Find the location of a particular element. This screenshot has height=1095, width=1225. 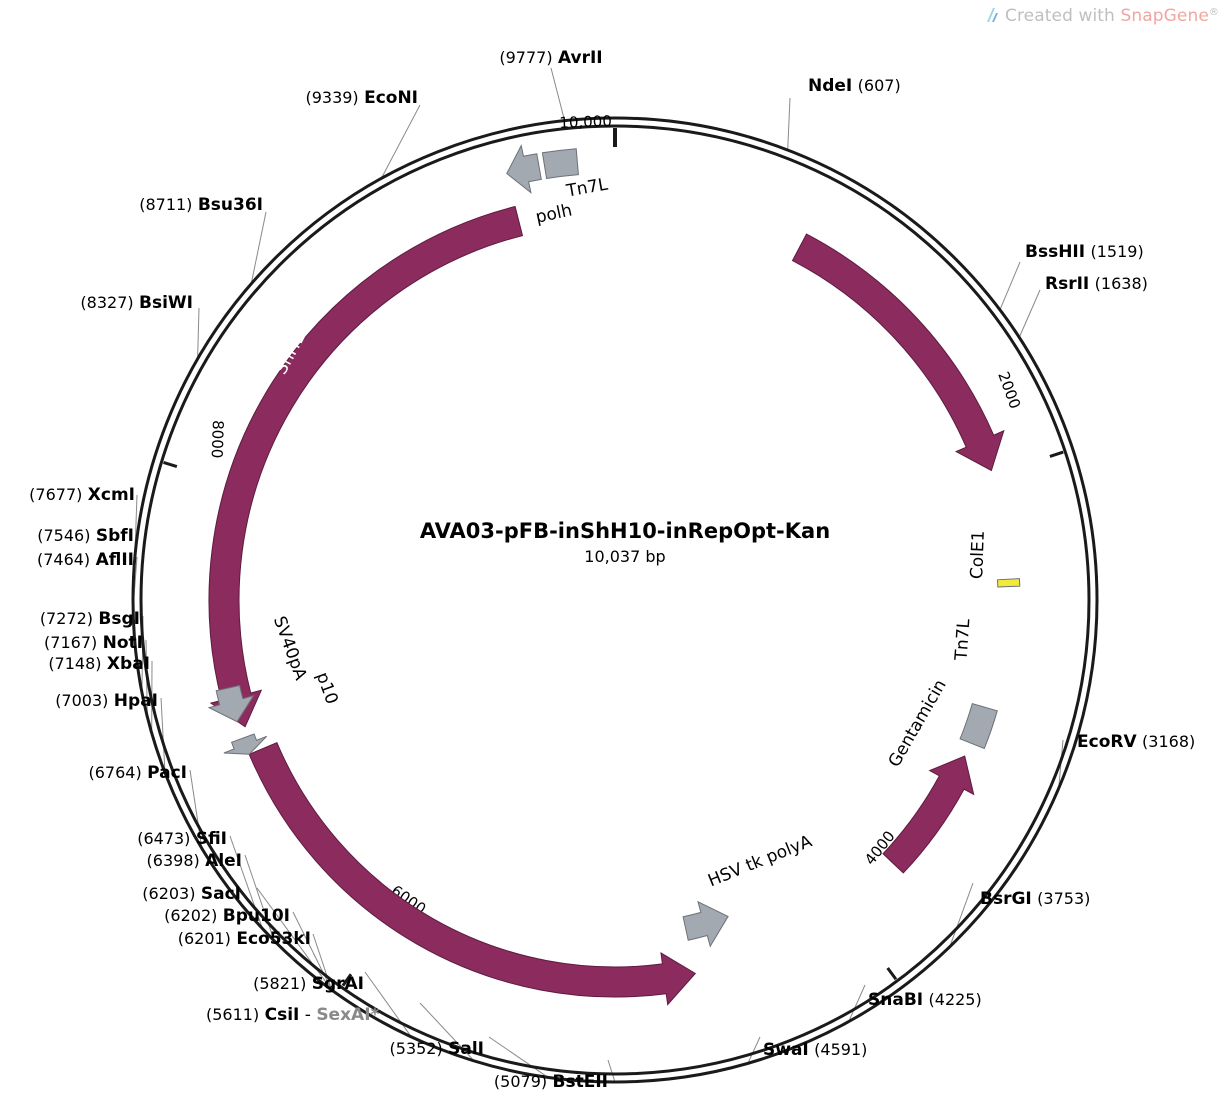

site-position: (9339) is located at coordinates (331, 97).